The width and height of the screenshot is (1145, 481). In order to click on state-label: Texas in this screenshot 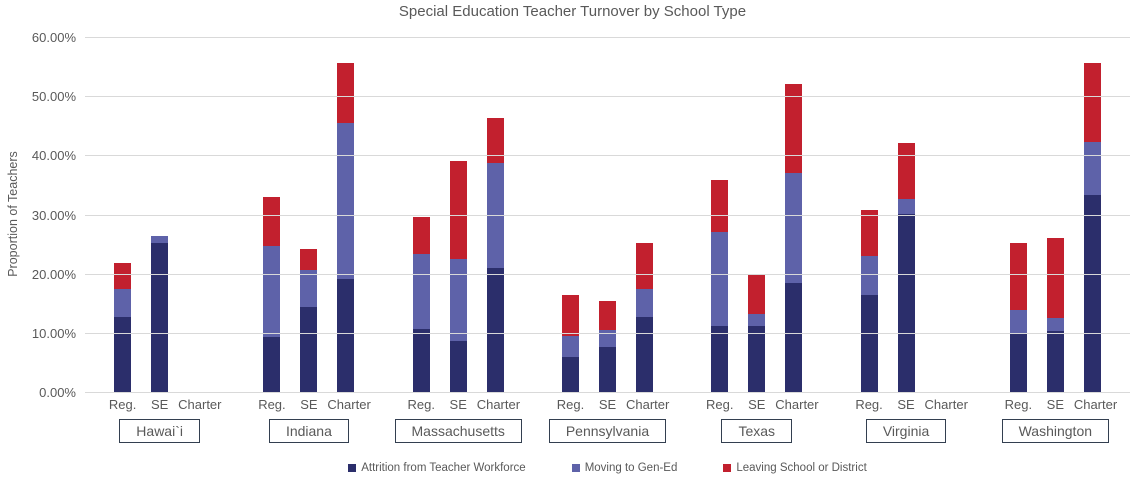, I will do `click(757, 431)`.